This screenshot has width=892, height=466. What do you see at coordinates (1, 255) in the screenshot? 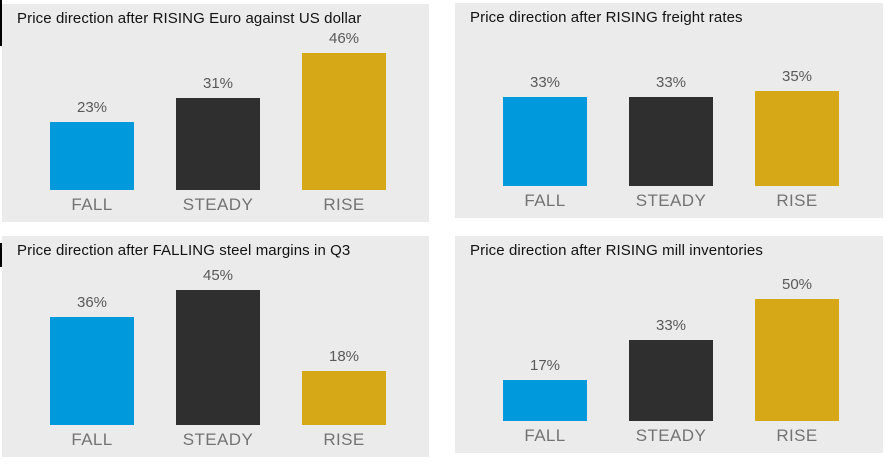
I see `left-edge-artifact-bottom` at bounding box center [1, 255].